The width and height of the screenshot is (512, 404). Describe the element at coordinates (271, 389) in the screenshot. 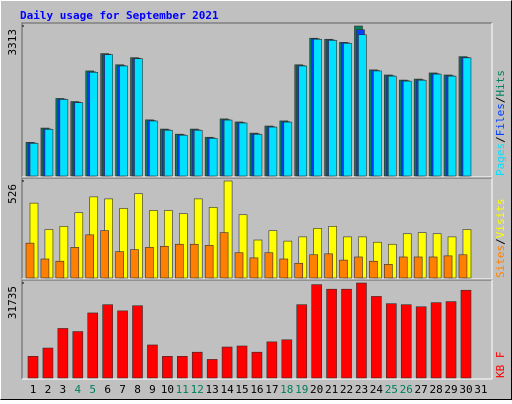

I see `x-tick-label: 17` at that location.